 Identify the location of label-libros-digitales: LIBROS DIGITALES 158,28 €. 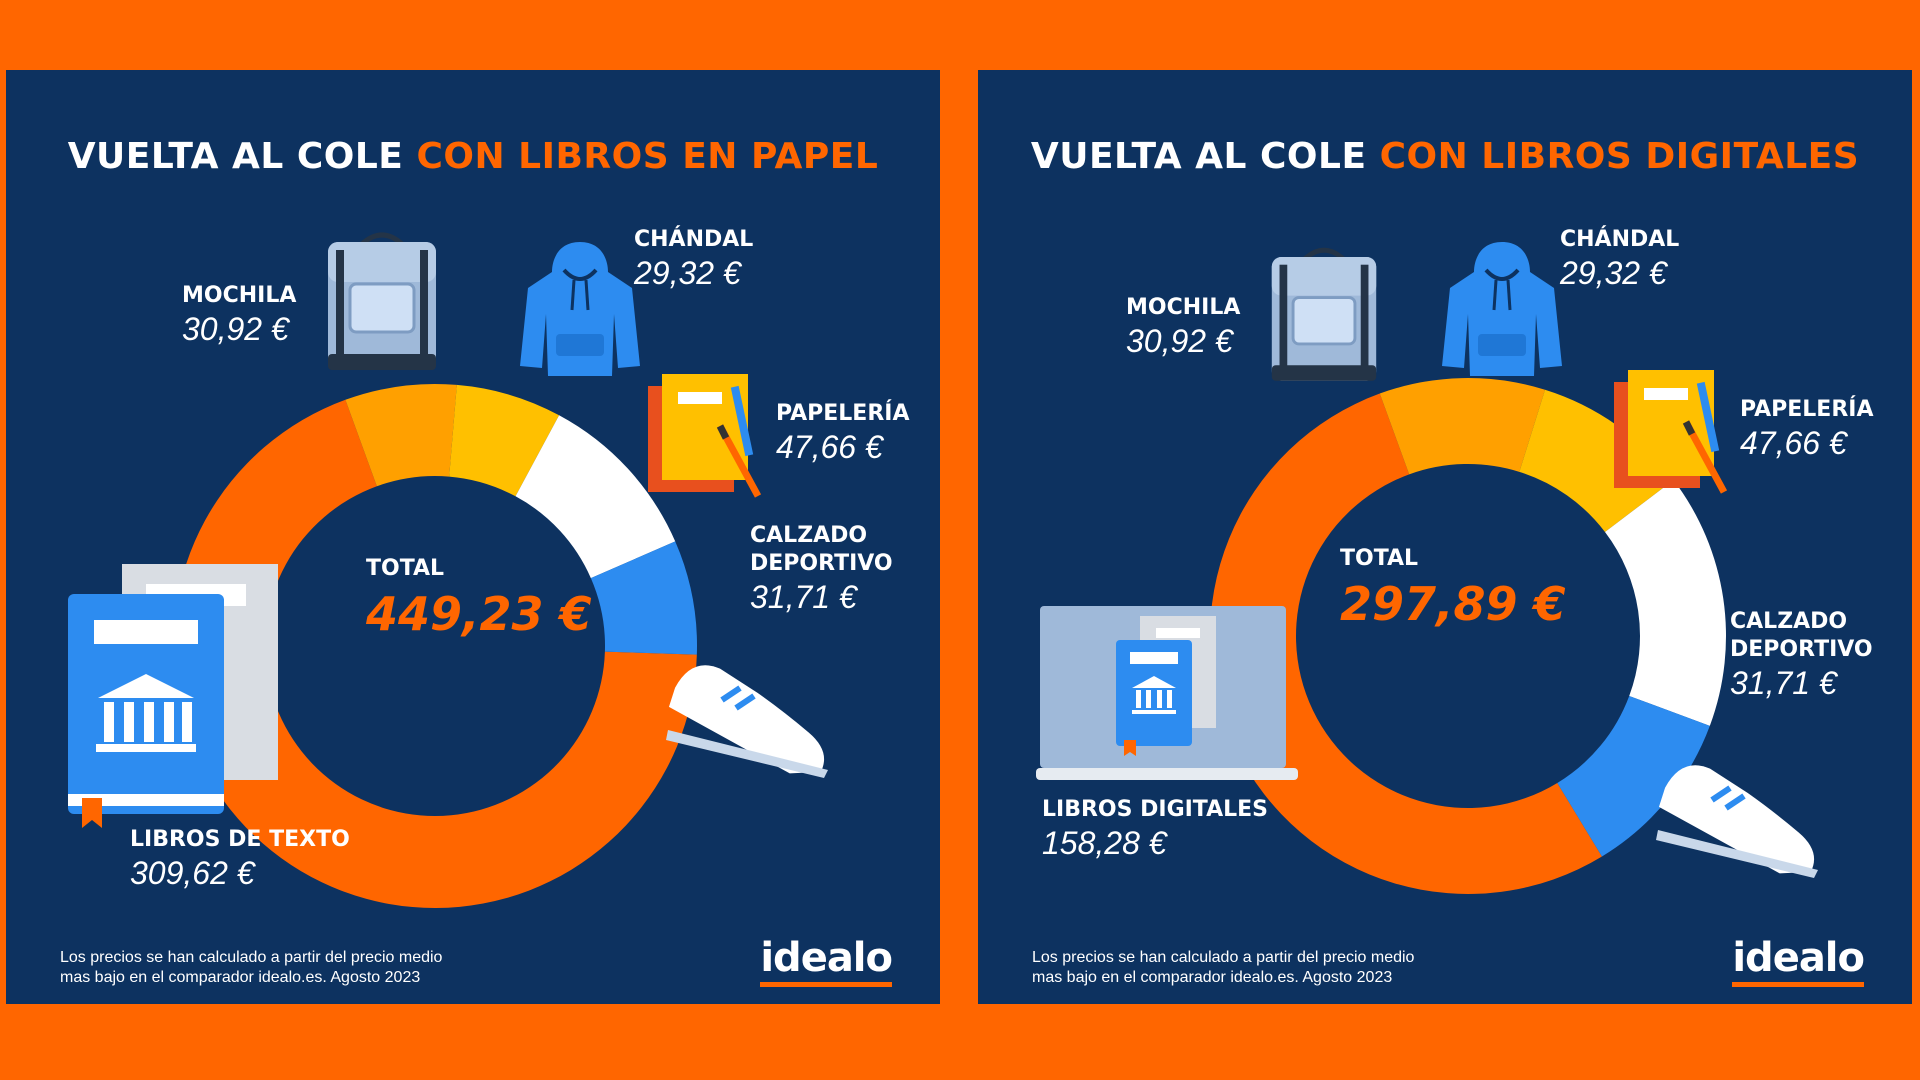
(1155, 829).